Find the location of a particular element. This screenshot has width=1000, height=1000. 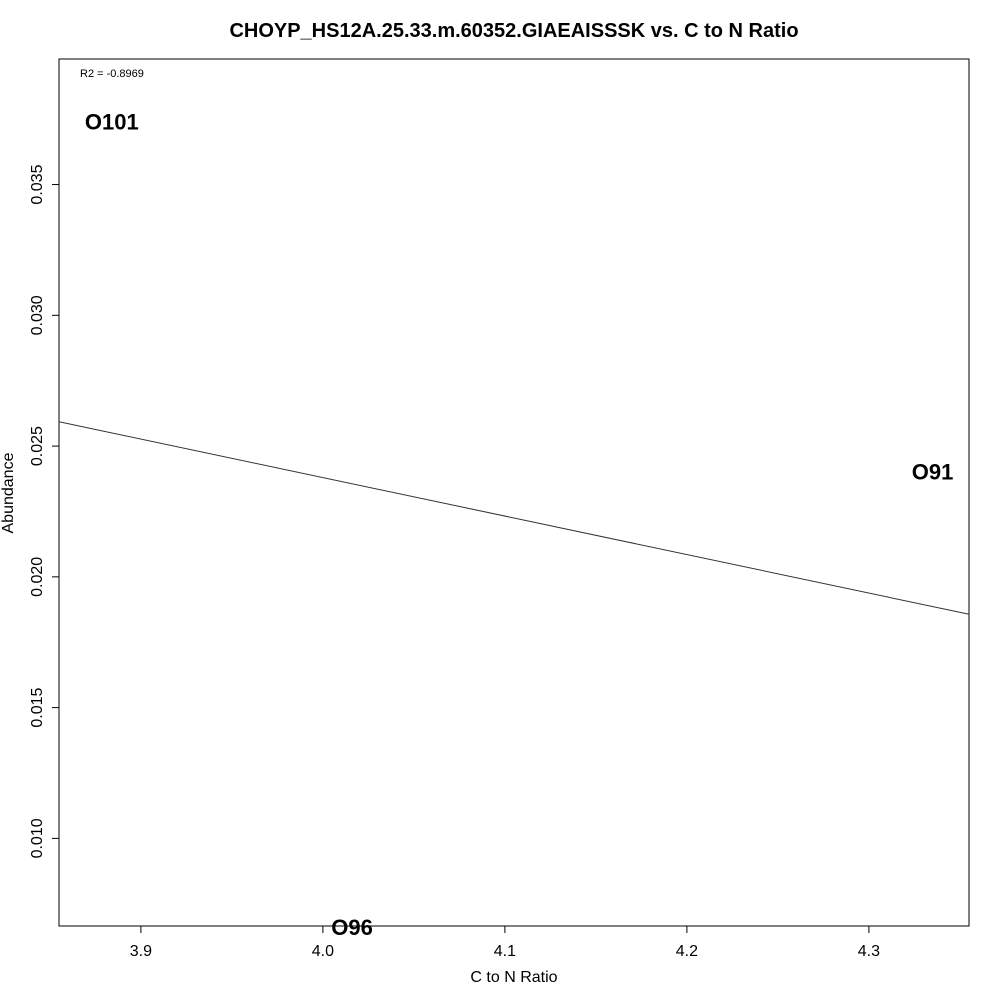

y-tick-label: 0.010 is located at coordinates (37, 838).